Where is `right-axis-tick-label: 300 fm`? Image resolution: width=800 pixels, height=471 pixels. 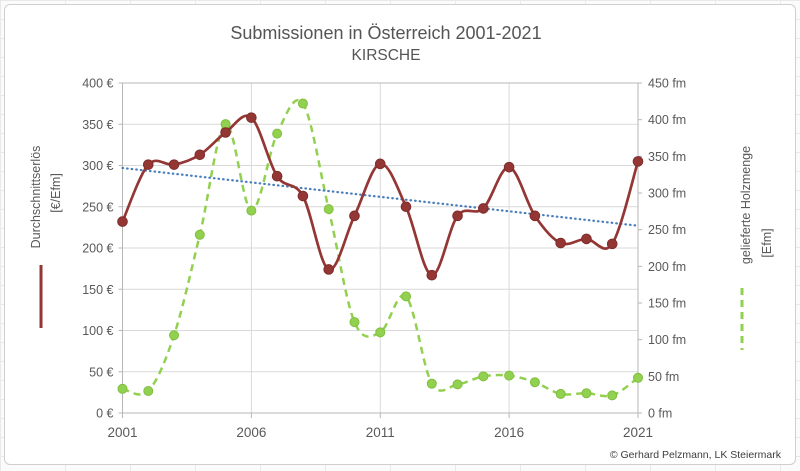 right-axis-tick-label: 300 fm is located at coordinates (667, 194).